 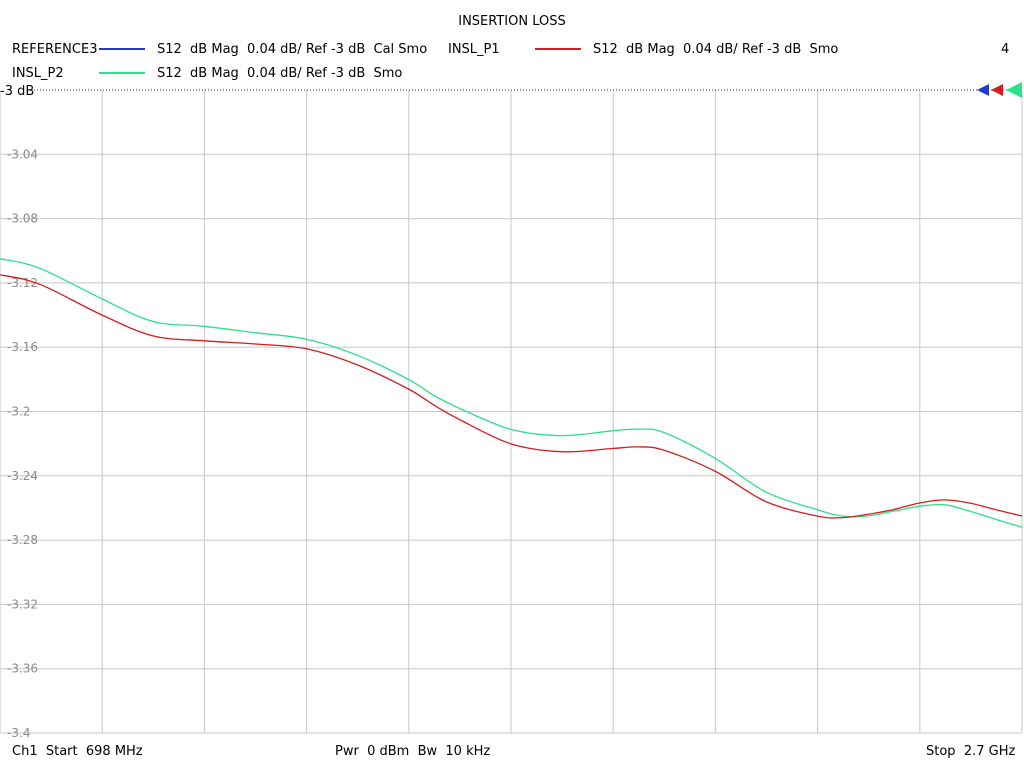 I want to click on y-tick-label: -3.32, so click(x=22, y=604).